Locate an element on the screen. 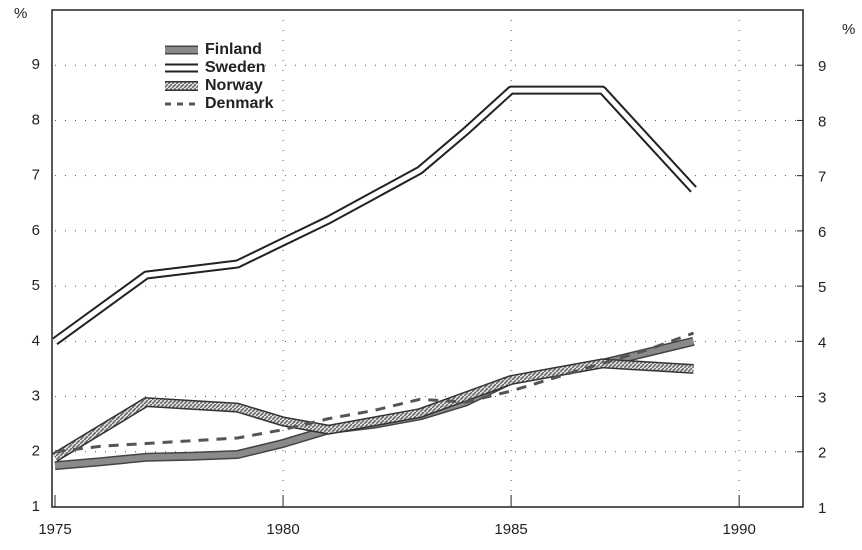 The width and height of the screenshot is (862, 550). y-tick-label: 9 is located at coordinates (36, 64).